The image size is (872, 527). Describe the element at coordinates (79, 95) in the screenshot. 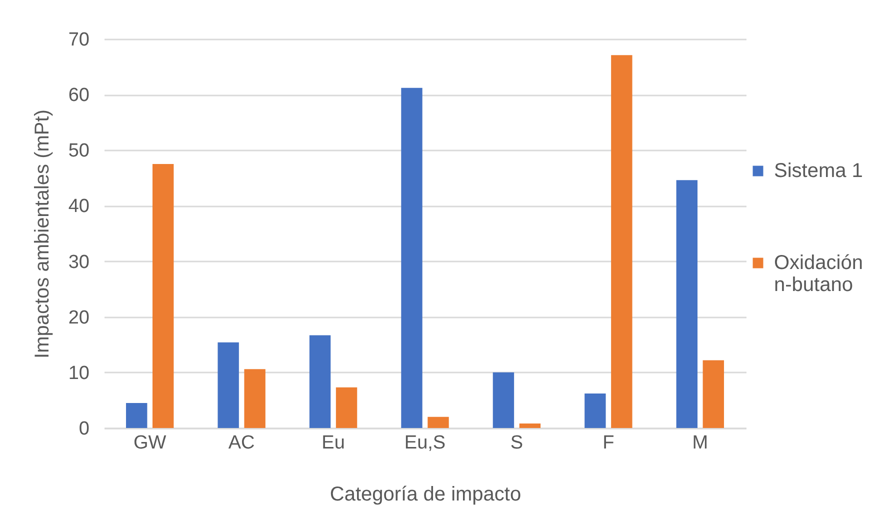

I see `y-tick-label: 60` at that location.